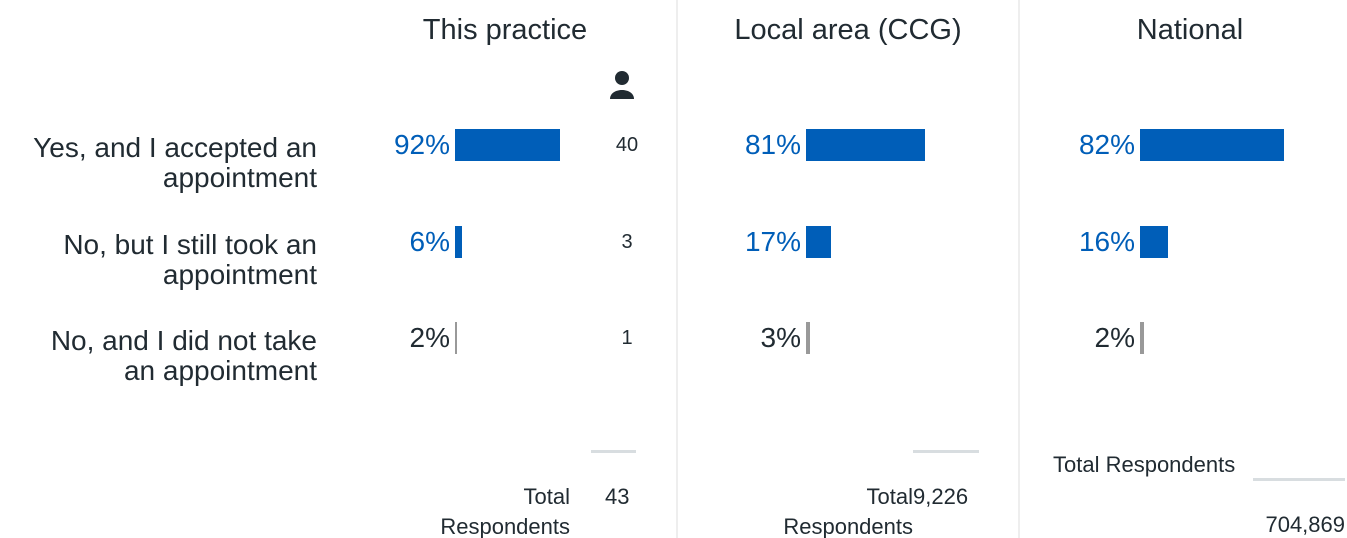 This screenshot has height=538, width=1347. I want to click on value-label: 16%, so click(1106, 241).